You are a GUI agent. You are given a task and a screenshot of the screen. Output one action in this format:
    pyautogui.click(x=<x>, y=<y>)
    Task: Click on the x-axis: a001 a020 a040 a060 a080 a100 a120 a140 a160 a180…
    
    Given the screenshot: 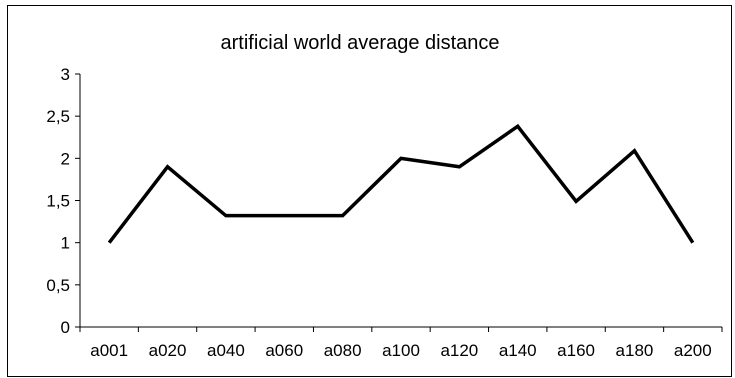 What is the action you would take?
    pyautogui.click(x=401, y=343)
    